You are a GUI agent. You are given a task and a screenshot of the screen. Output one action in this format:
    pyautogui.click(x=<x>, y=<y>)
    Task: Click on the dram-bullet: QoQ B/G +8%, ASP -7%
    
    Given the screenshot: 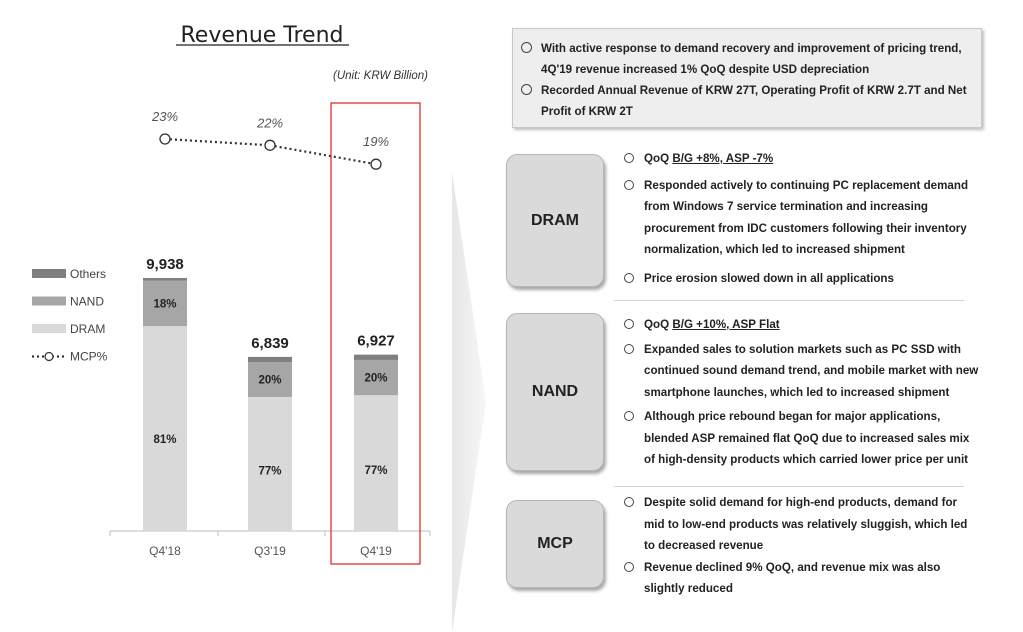 What is the action you would take?
    pyautogui.click(x=802, y=159)
    